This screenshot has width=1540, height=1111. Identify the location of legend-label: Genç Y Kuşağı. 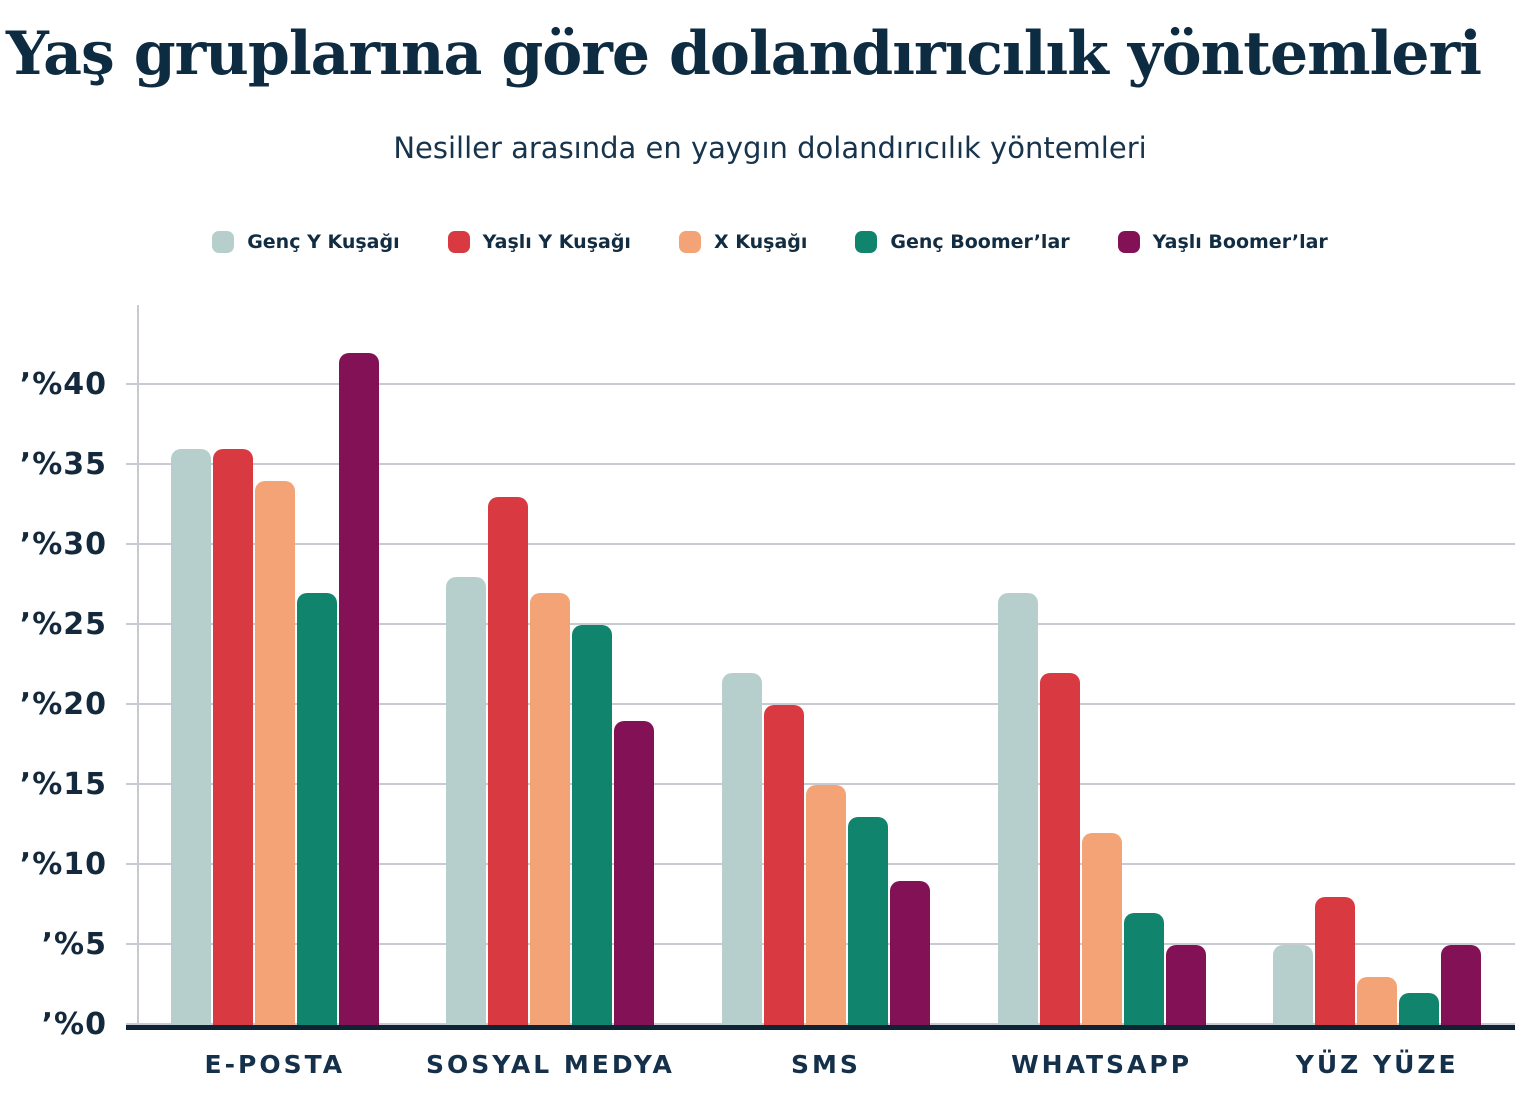
(323, 242).